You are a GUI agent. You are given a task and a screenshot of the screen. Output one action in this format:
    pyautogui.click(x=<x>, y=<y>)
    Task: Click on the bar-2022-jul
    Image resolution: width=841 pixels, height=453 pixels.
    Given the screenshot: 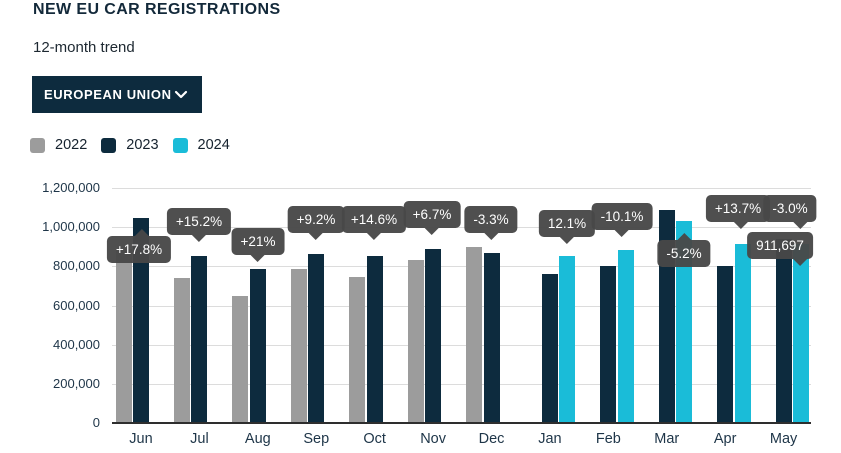 What is the action you would take?
    pyautogui.click(x=182, y=350)
    